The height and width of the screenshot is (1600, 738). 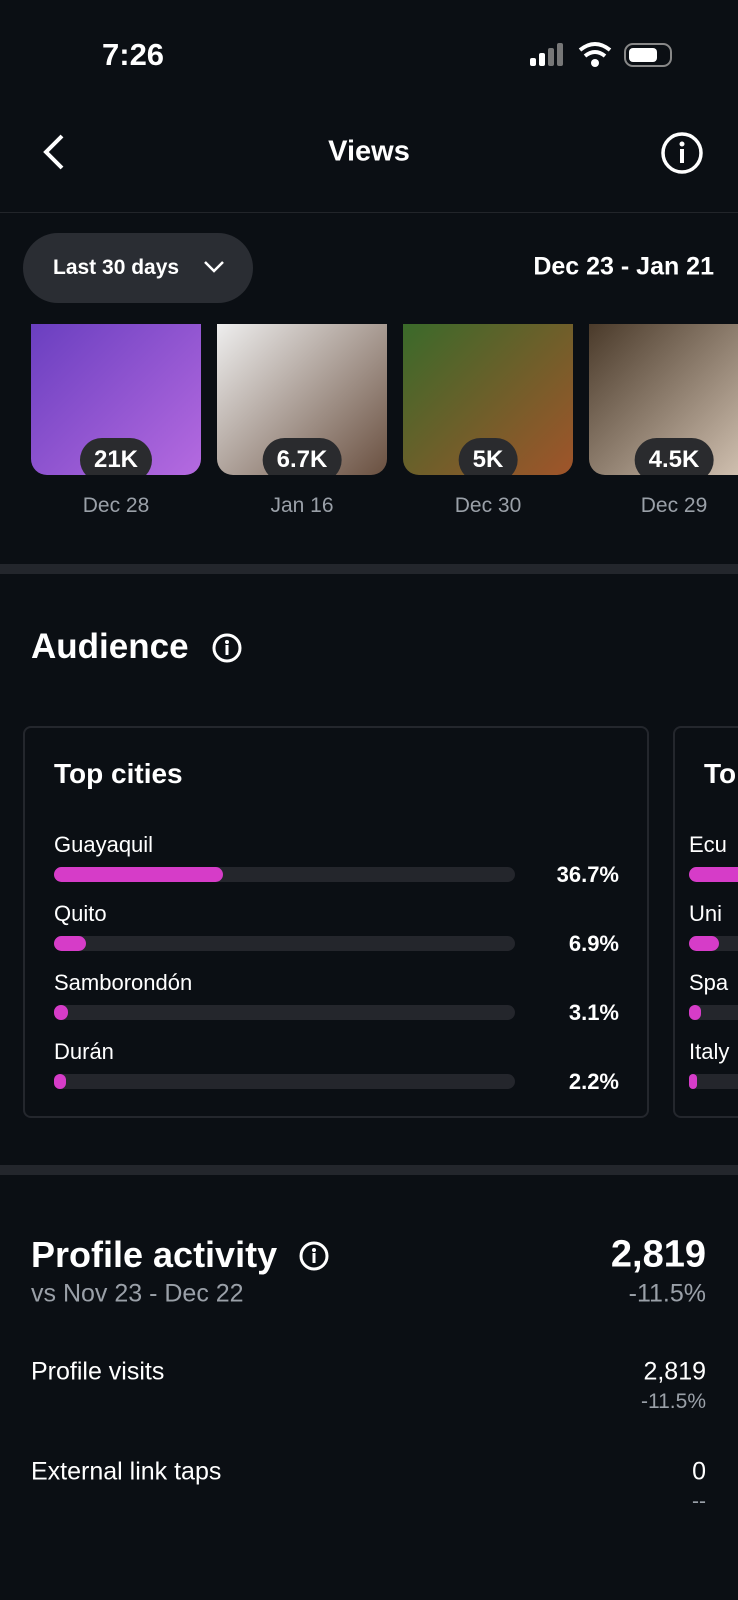 What do you see at coordinates (699, 1471) in the screenshot?
I see `metric-value: 0` at bounding box center [699, 1471].